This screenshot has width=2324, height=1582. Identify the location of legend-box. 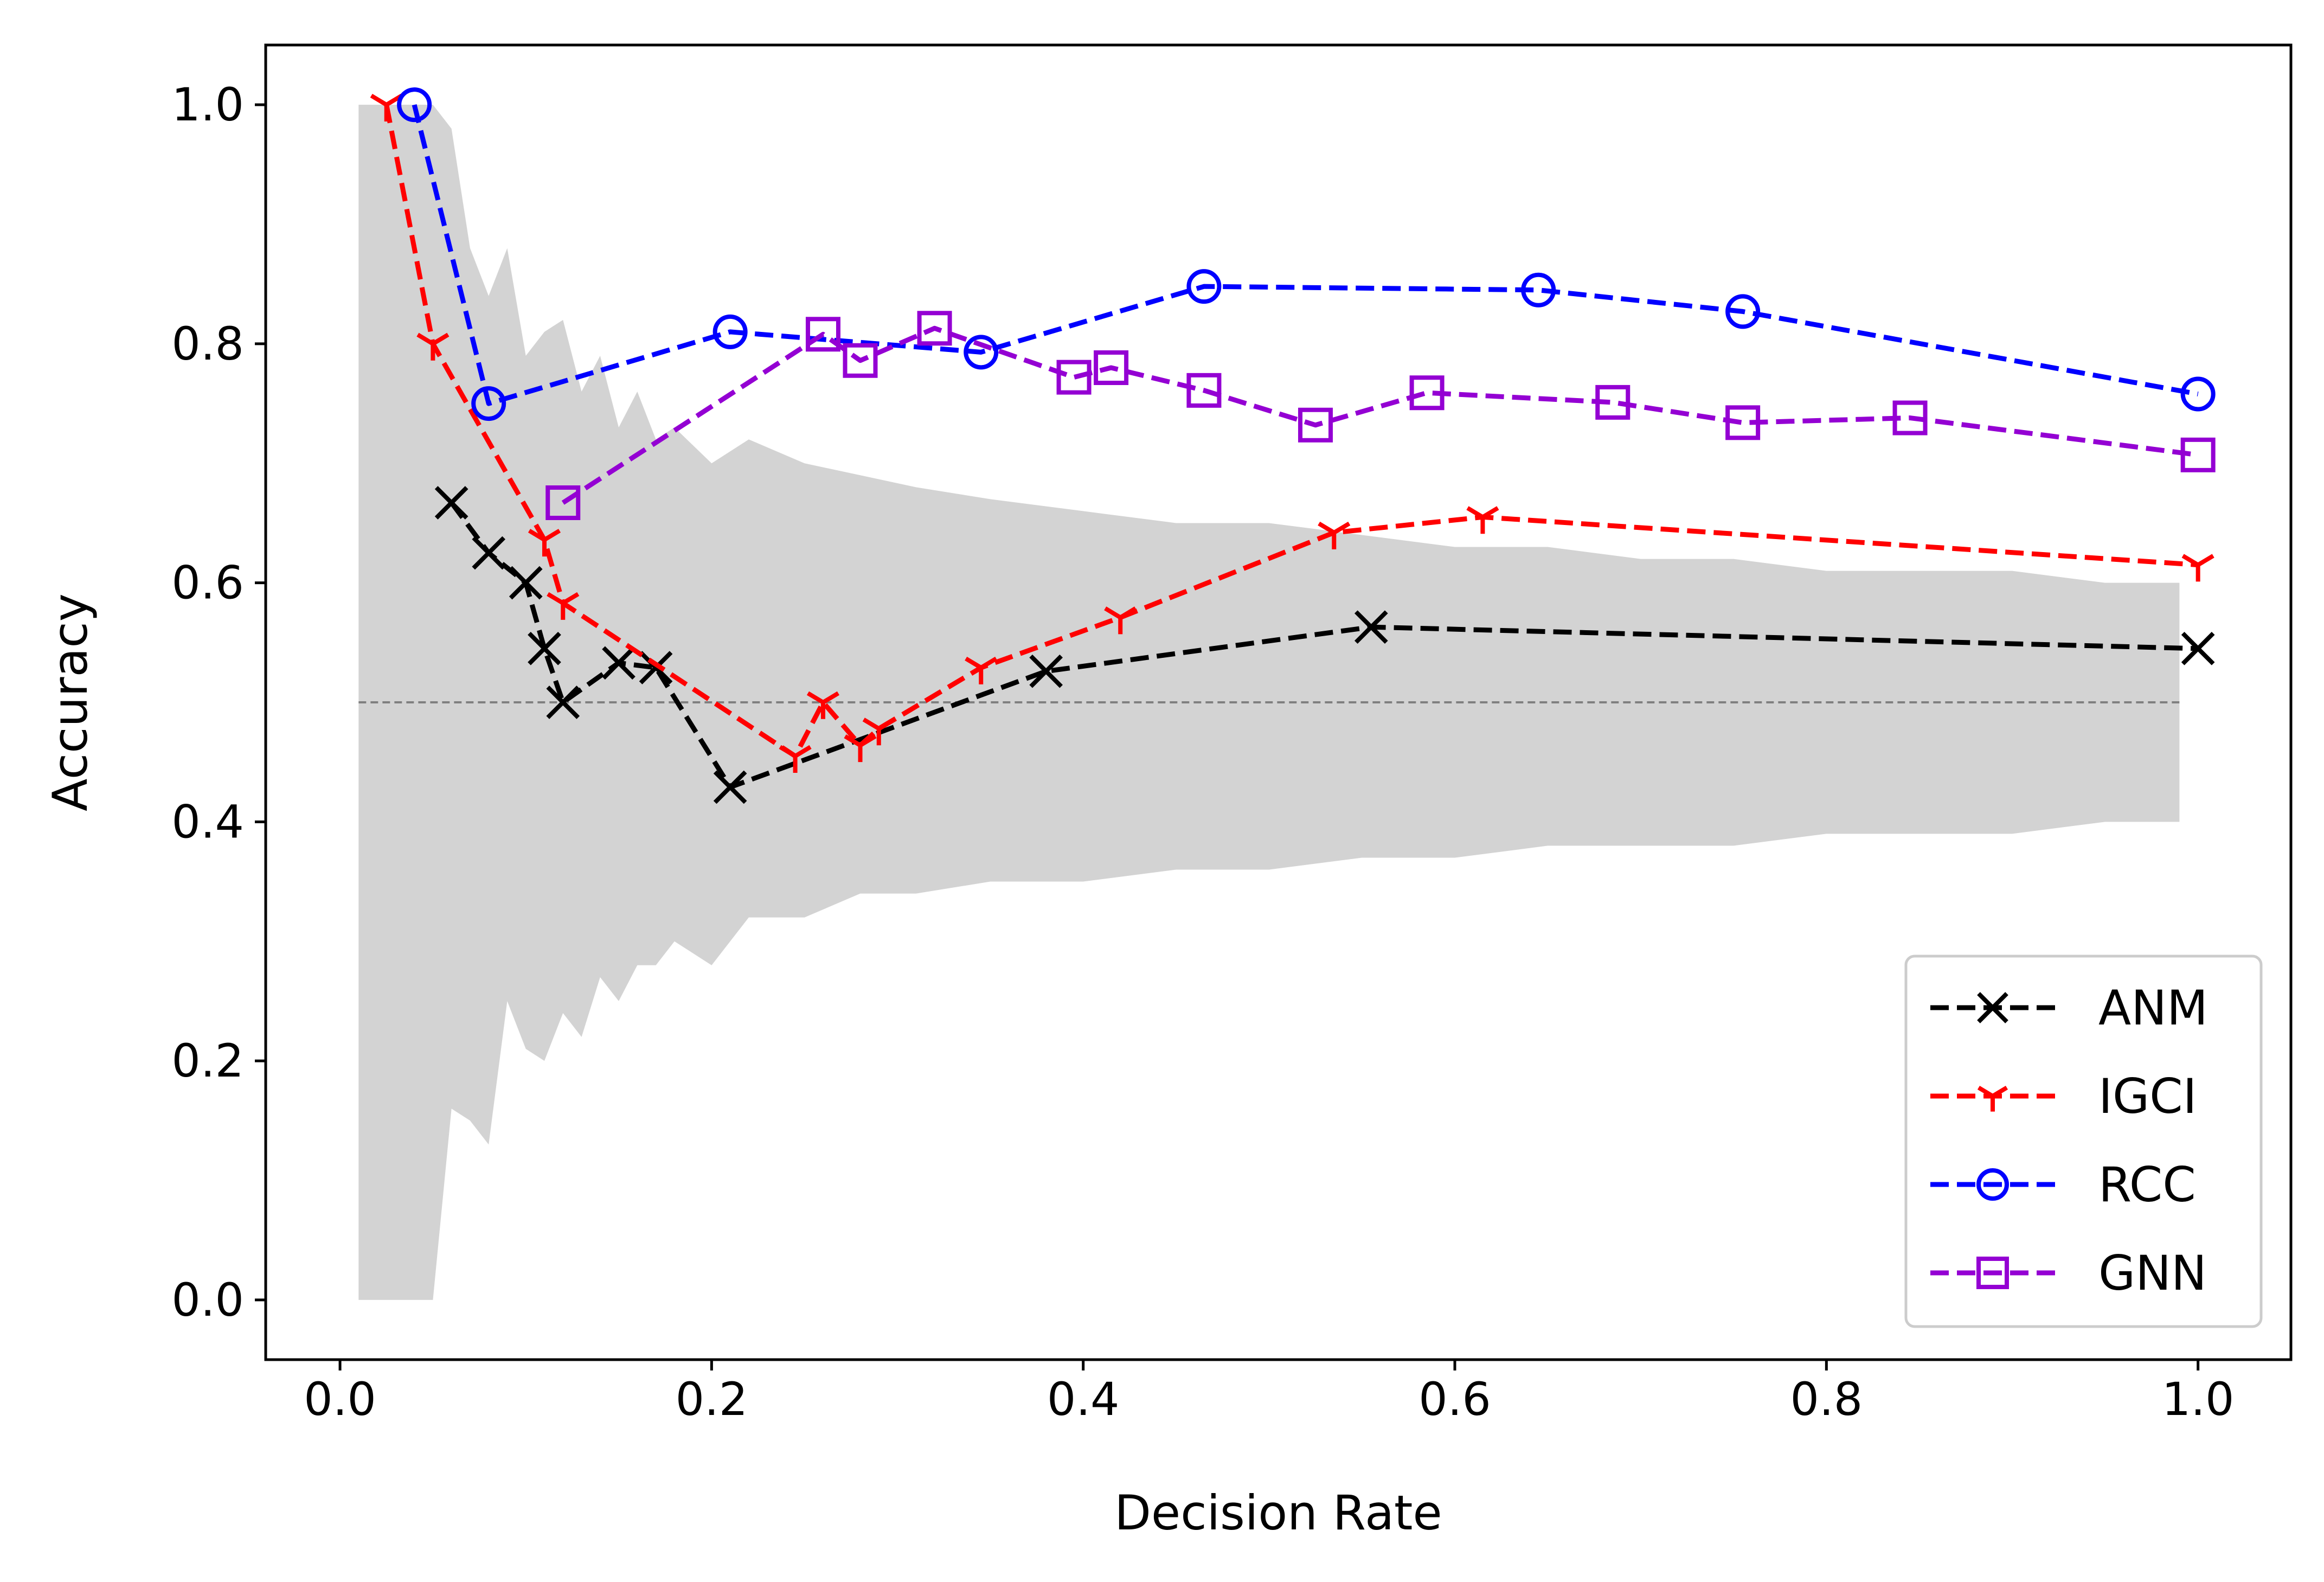
(2083, 1141).